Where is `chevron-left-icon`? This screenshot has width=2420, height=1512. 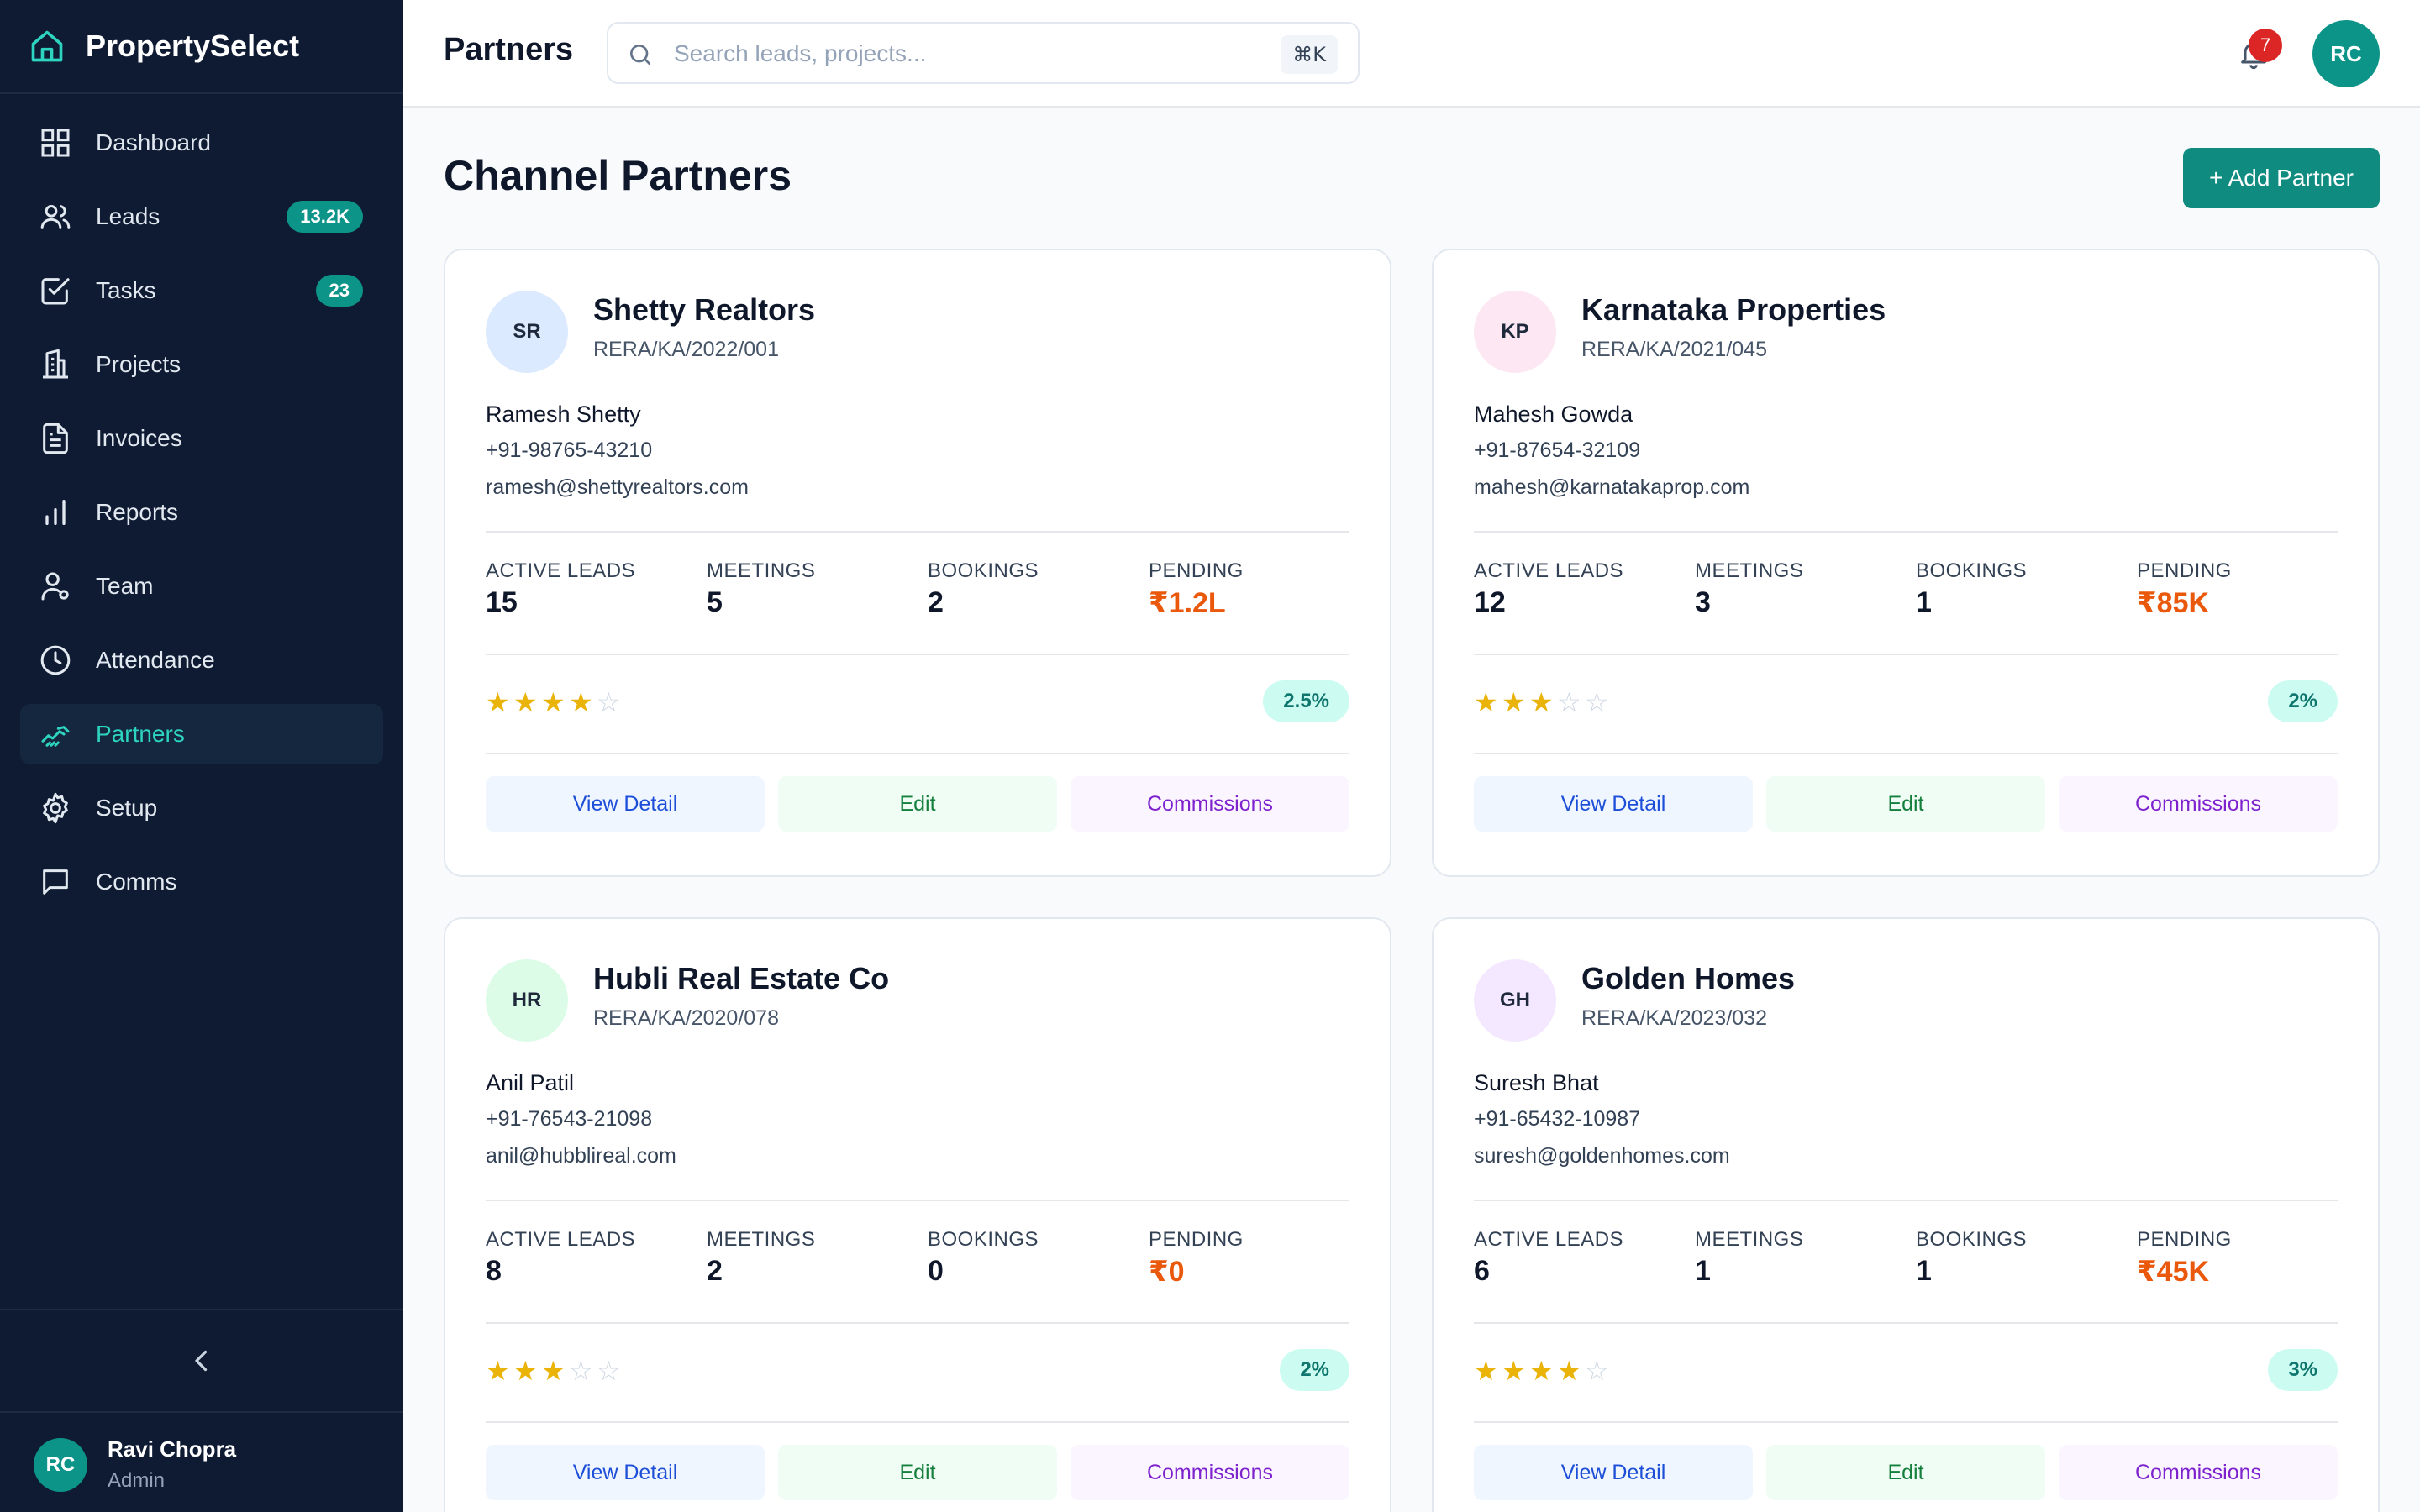 chevron-left-icon is located at coordinates (202, 1361).